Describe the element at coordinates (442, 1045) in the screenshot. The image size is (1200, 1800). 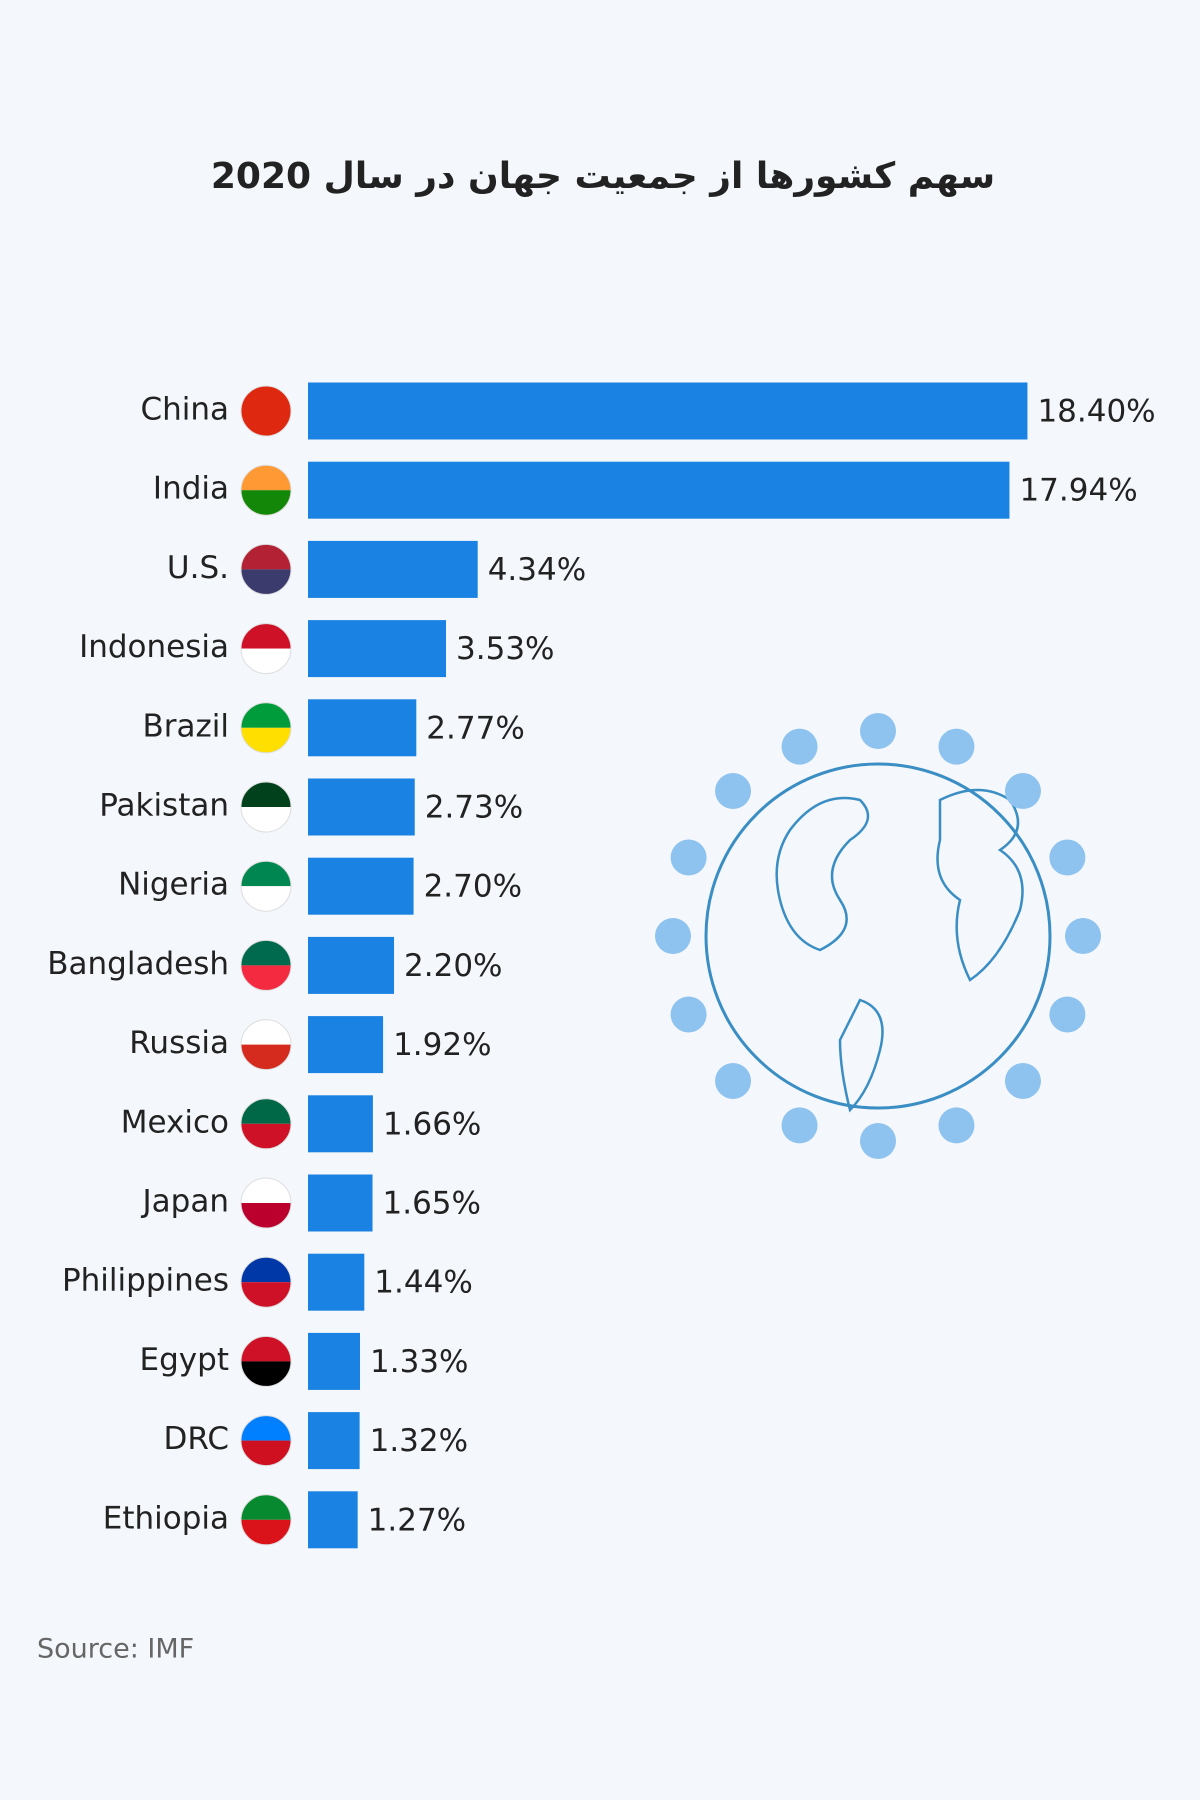
I see `value-label: 1.92%` at that location.